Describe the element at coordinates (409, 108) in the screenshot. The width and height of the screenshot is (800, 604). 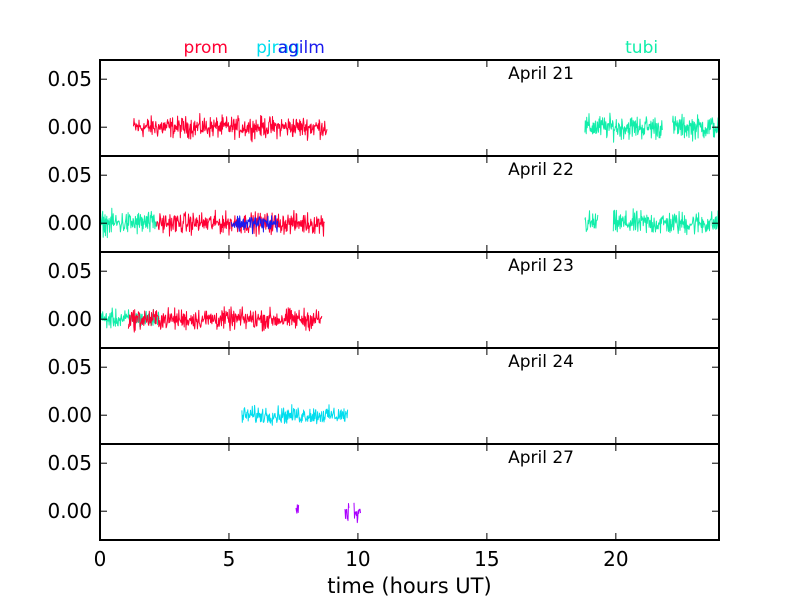
I see `panel-1-frame` at that location.